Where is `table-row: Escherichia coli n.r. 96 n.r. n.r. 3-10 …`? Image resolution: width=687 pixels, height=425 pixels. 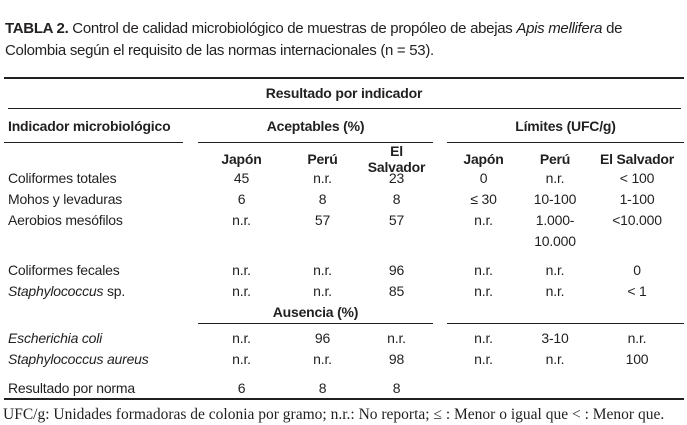 table-row: Escherichia coli n.r. 96 n.r. n.r. 3-10 … is located at coordinates (344, 338).